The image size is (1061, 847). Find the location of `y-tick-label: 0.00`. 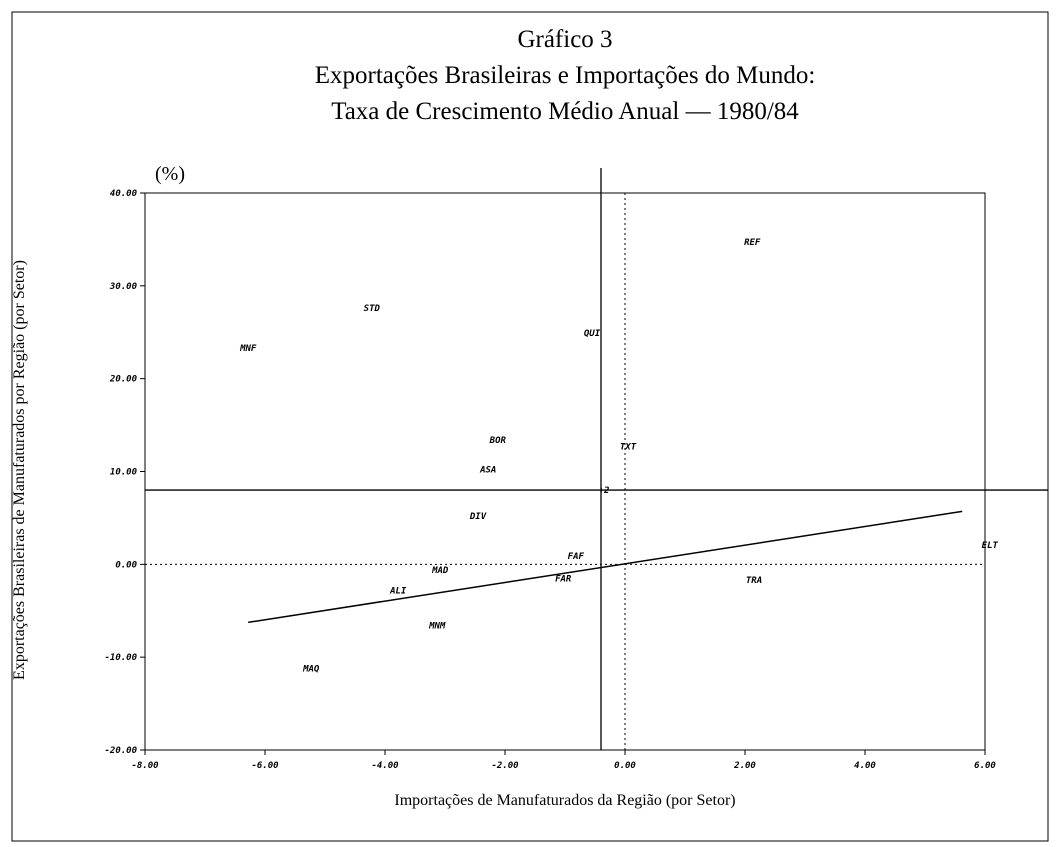

y-tick-label: 0.00 is located at coordinates (126, 565).